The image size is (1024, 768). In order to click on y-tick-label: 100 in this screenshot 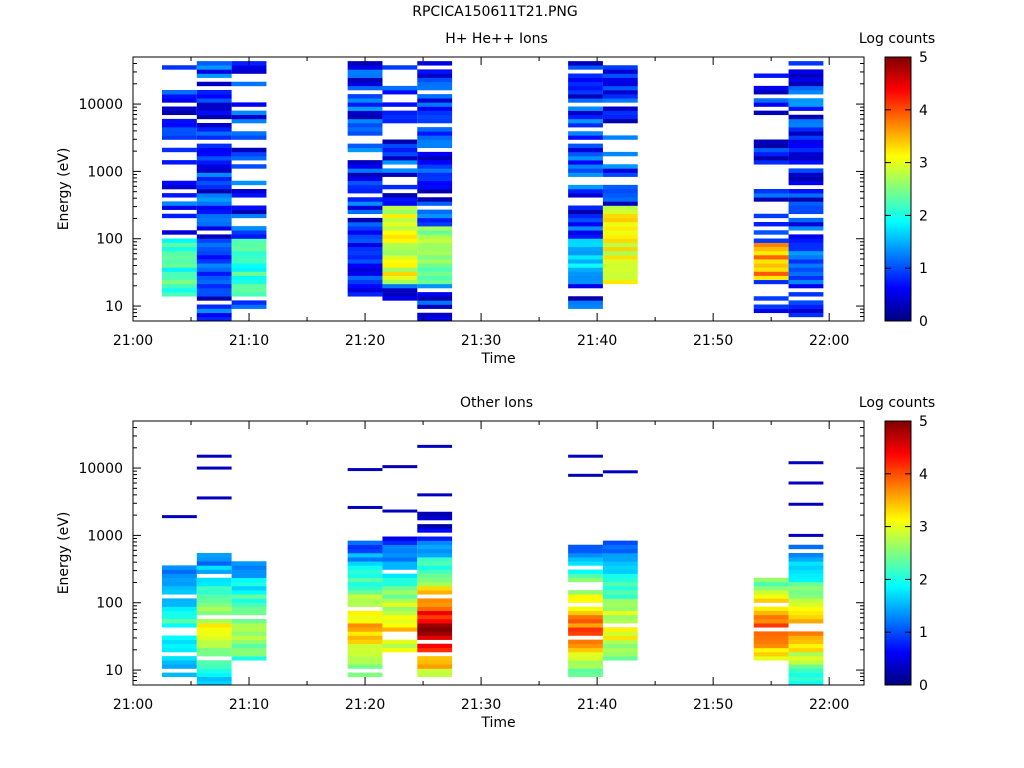, I will do `click(109, 240)`.